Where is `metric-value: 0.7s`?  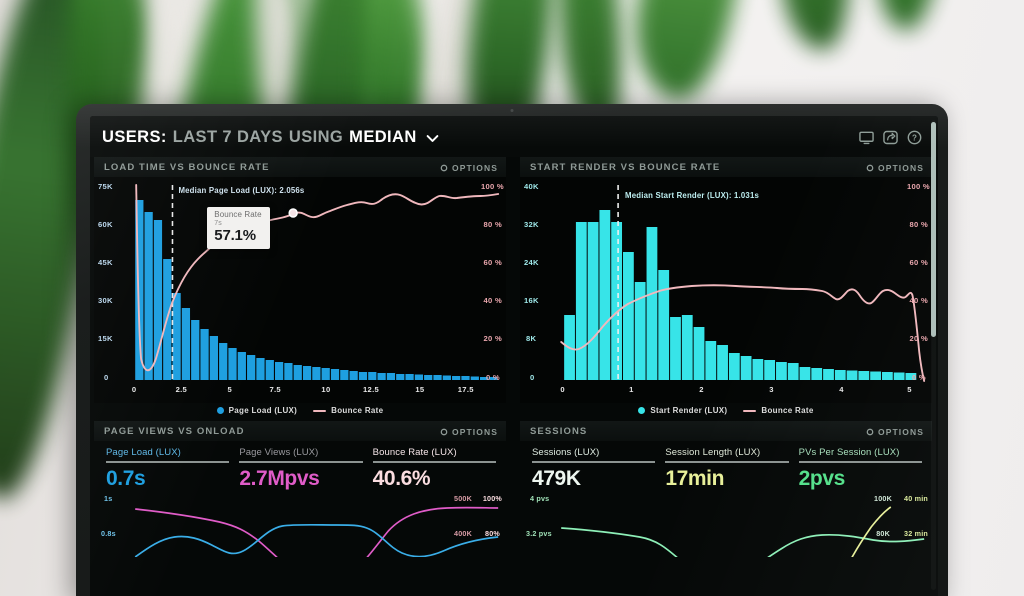
metric-value: 0.7s is located at coordinates (126, 478).